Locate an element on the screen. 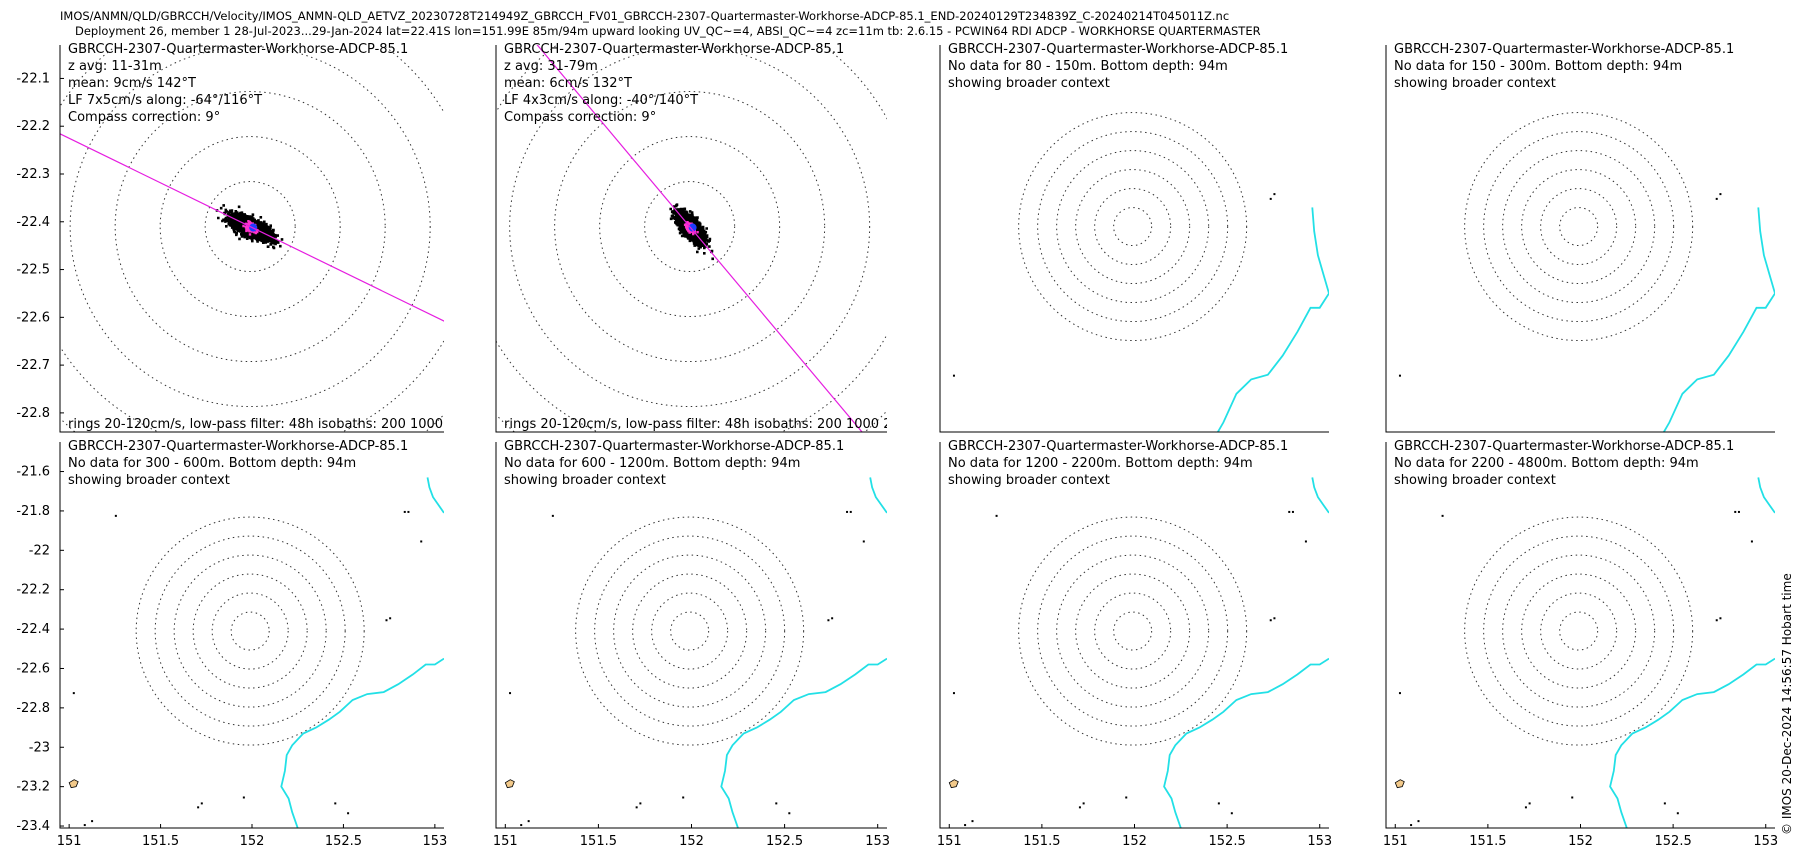 This screenshot has width=1800, height=850. x-tick-label: 152 is located at coordinates (1134, 841).